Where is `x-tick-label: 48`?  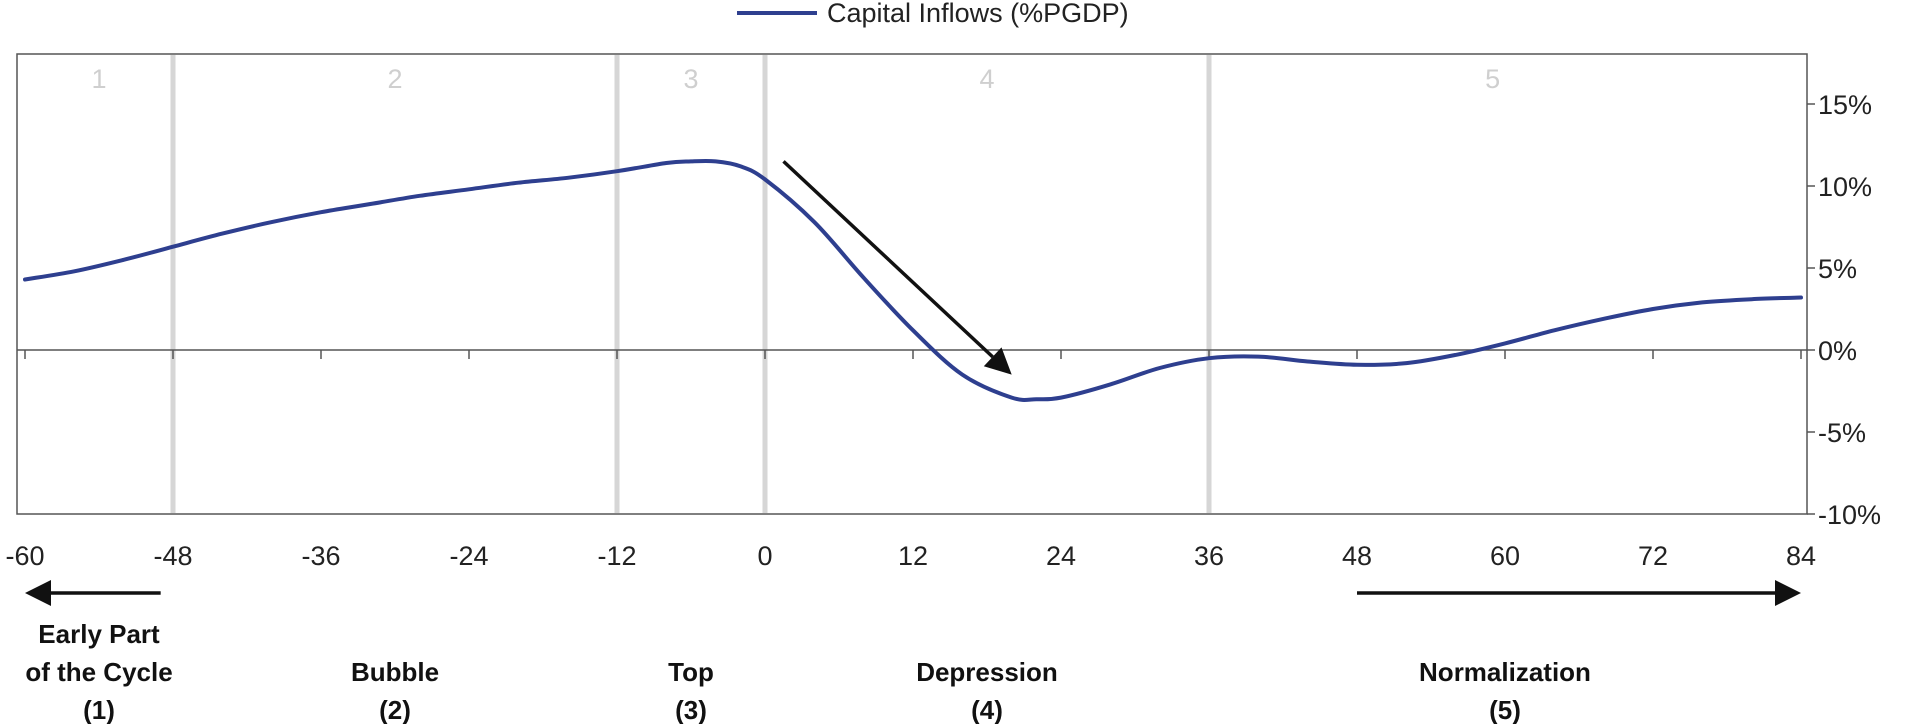
x-tick-label: 48 is located at coordinates (1357, 556).